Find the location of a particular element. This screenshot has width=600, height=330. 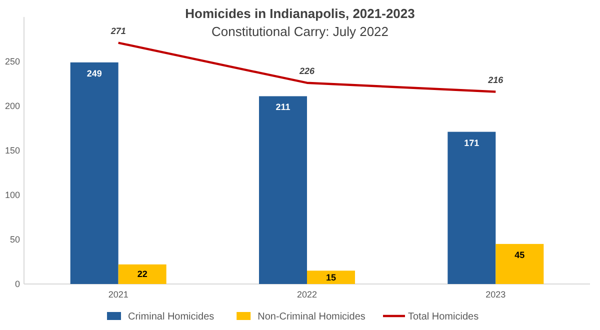

chart-title: Homicides in Indianapolis, 2021-2023 is located at coordinates (300, 13).